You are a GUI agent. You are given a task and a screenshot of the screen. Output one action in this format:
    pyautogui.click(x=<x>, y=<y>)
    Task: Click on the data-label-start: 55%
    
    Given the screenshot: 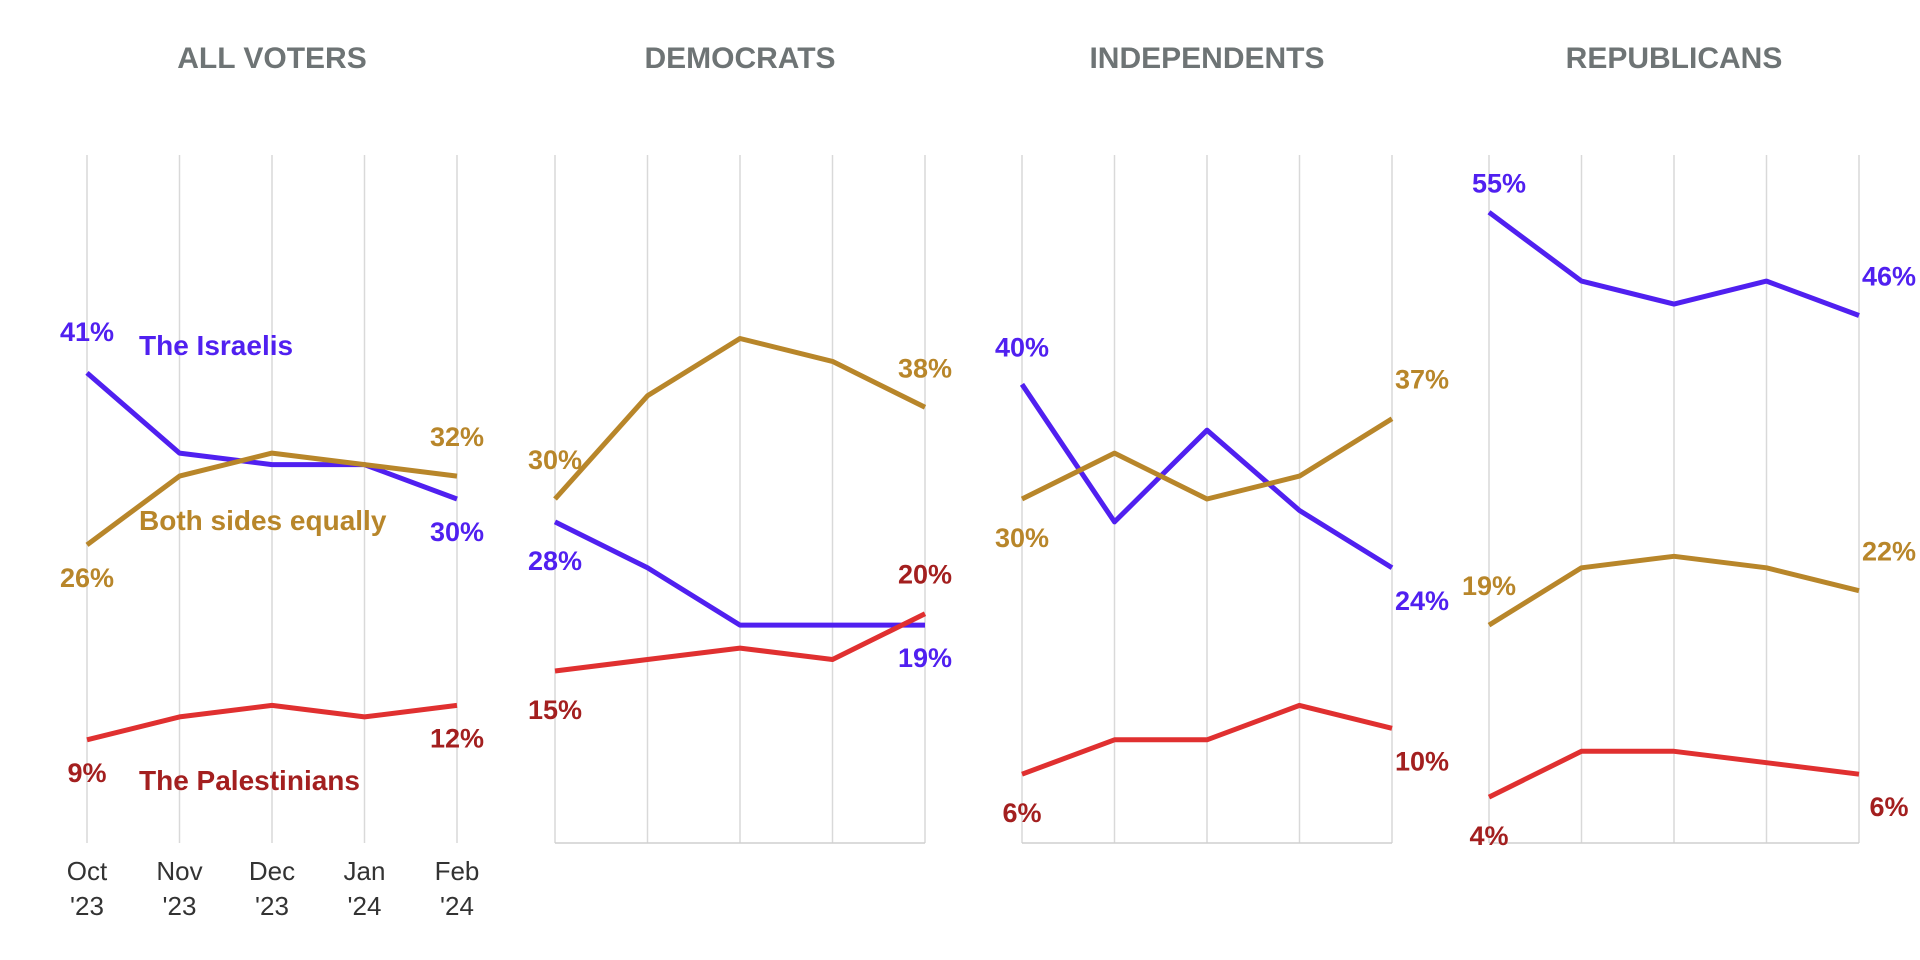 What is the action you would take?
    pyautogui.click(x=1499, y=183)
    